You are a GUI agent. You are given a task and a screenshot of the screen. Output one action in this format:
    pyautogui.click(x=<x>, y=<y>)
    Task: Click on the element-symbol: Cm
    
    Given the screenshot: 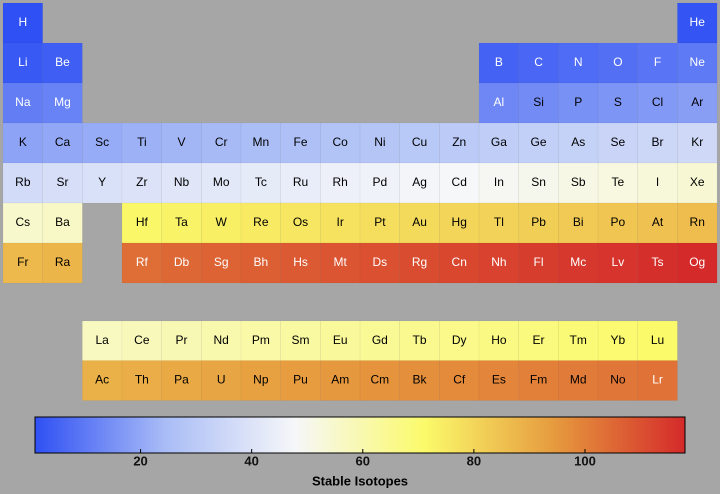 What is the action you would take?
    pyautogui.click(x=380, y=380)
    